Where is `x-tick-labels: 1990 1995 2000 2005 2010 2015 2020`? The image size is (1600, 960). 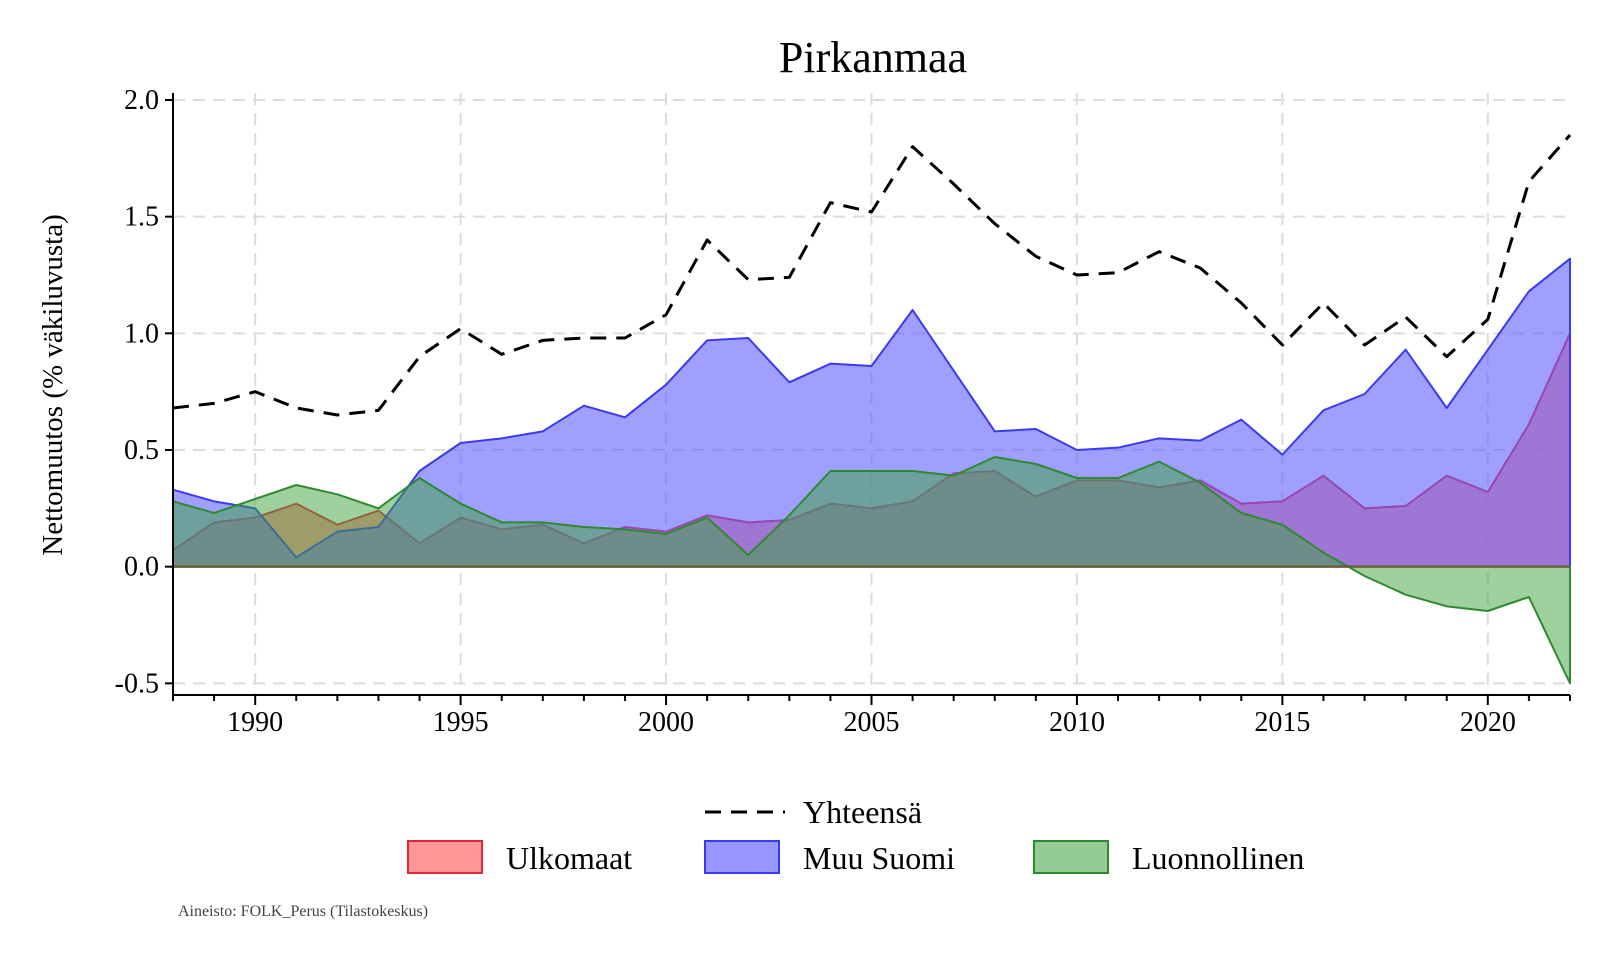
x-tick-labels: 1990 1995 2000 2005 2010 2015 2020 is located at coordinates (871, 716).